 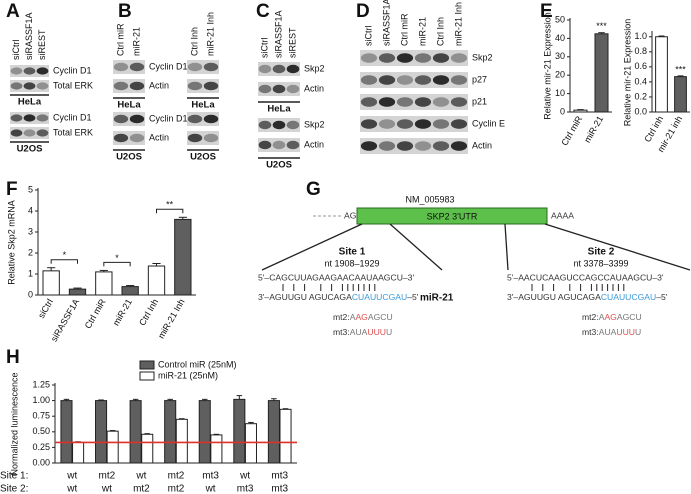 I want to click on seq-part: mt2:, so click(x=590, y=317).